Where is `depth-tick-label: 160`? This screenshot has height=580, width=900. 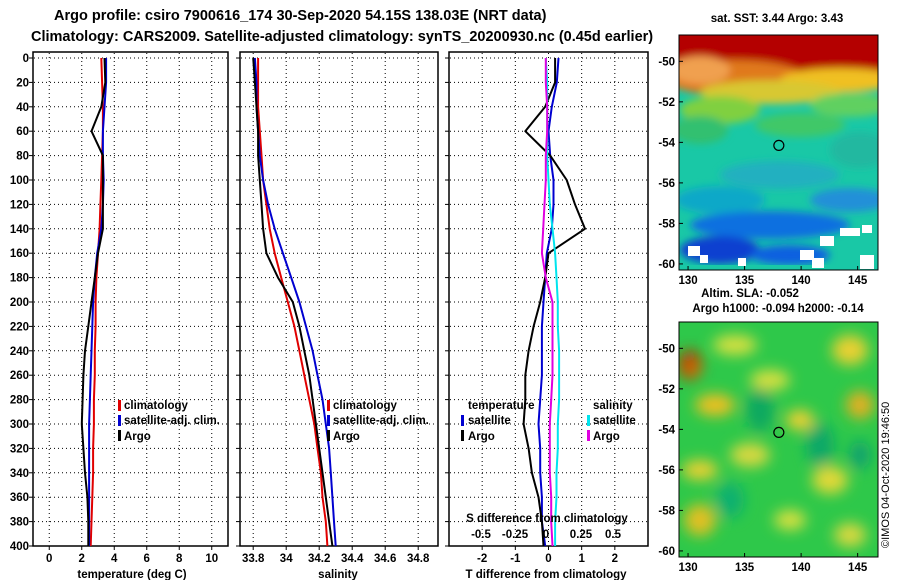
depth-tick-label: 160 is located at coordinates (19, 254).